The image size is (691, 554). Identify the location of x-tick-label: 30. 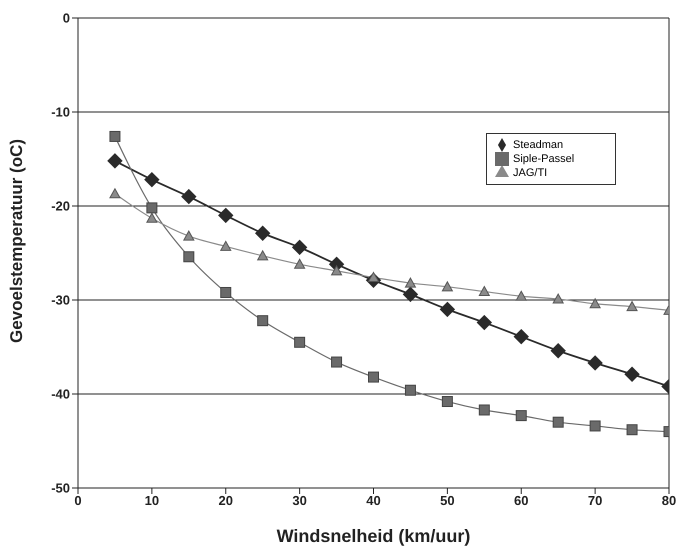
(299, 500).